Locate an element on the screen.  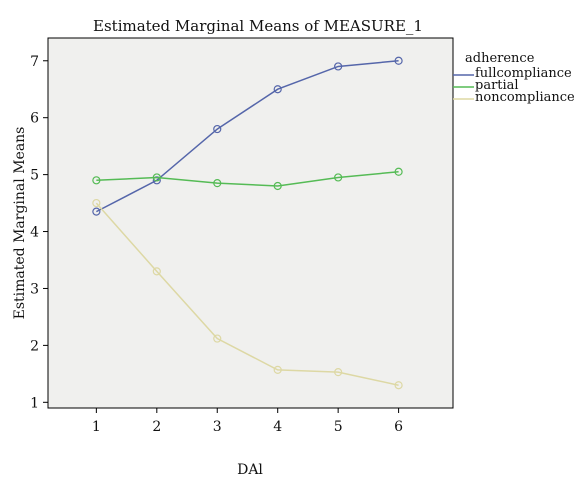
series-line is located at coordinates (247, 179).